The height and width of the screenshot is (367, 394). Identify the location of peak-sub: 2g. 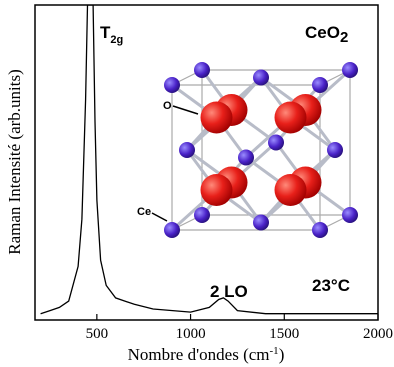
(116, 40).